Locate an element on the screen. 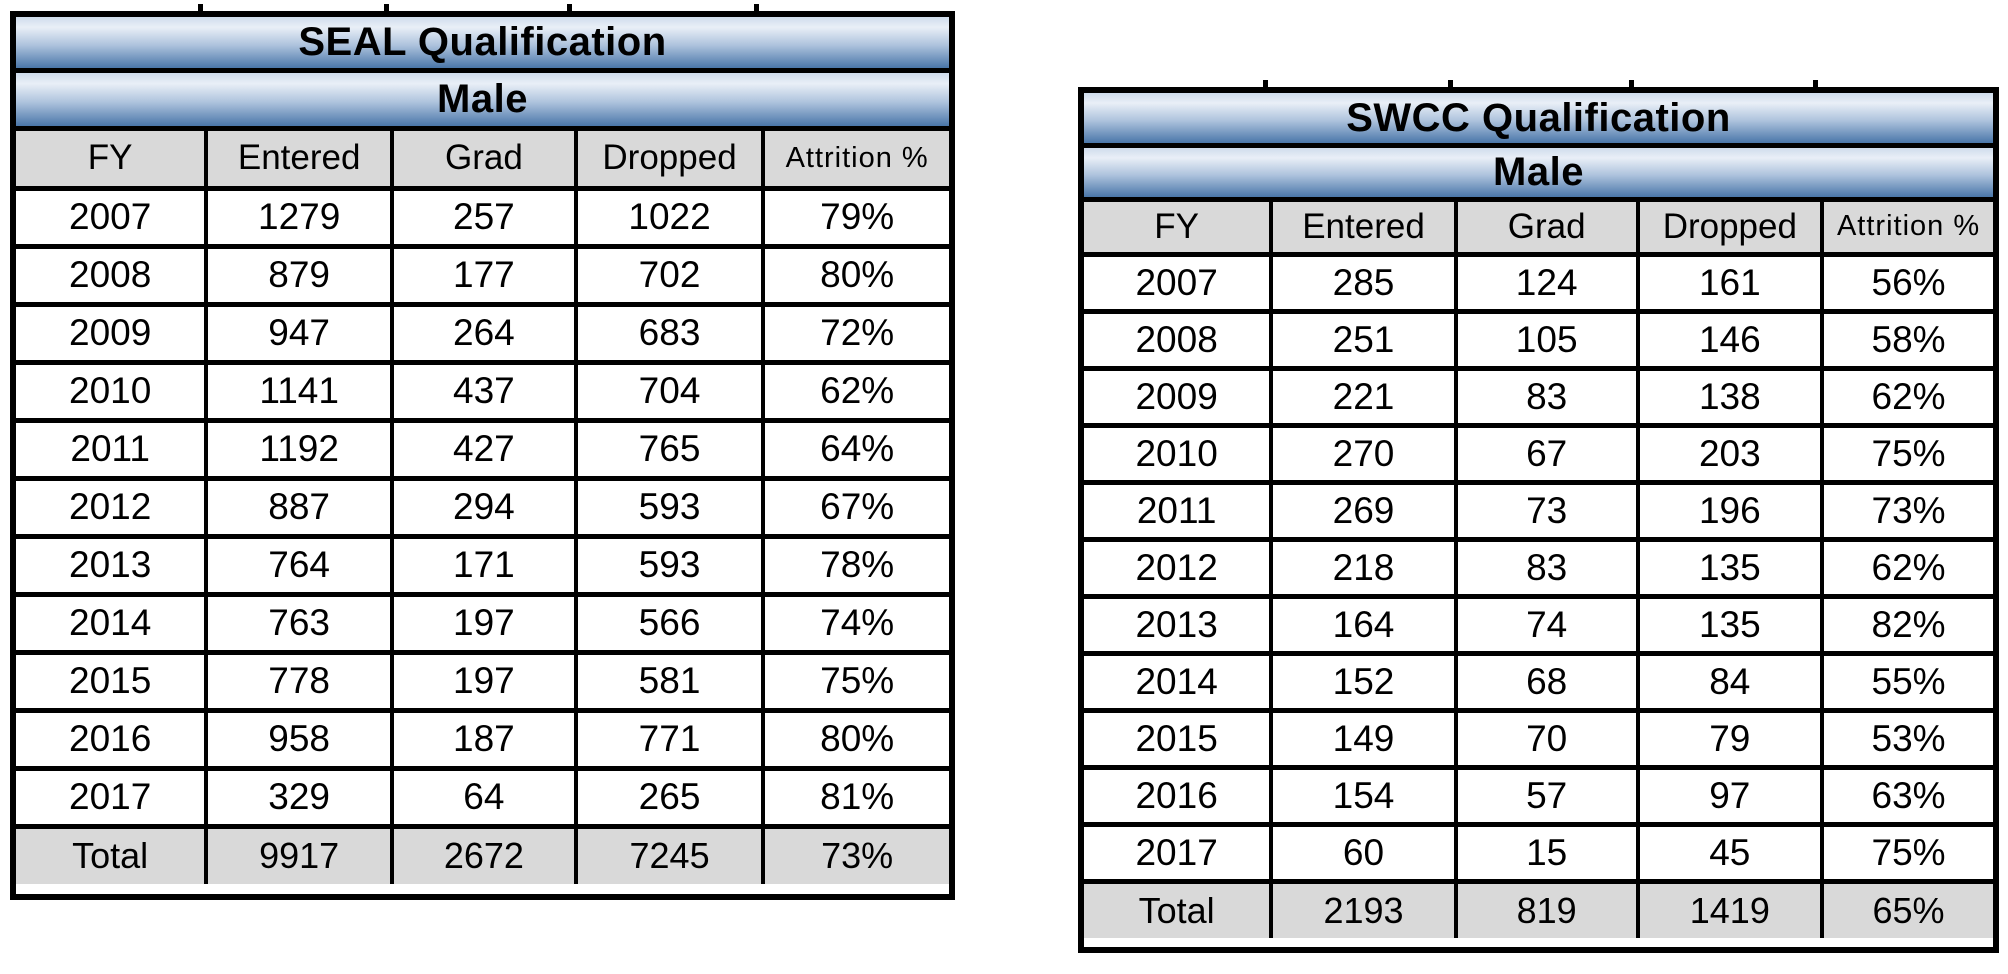 The width and height of the screenshot is (2008, 974). grad-cell: 197 is located at coordinates (484, 682).